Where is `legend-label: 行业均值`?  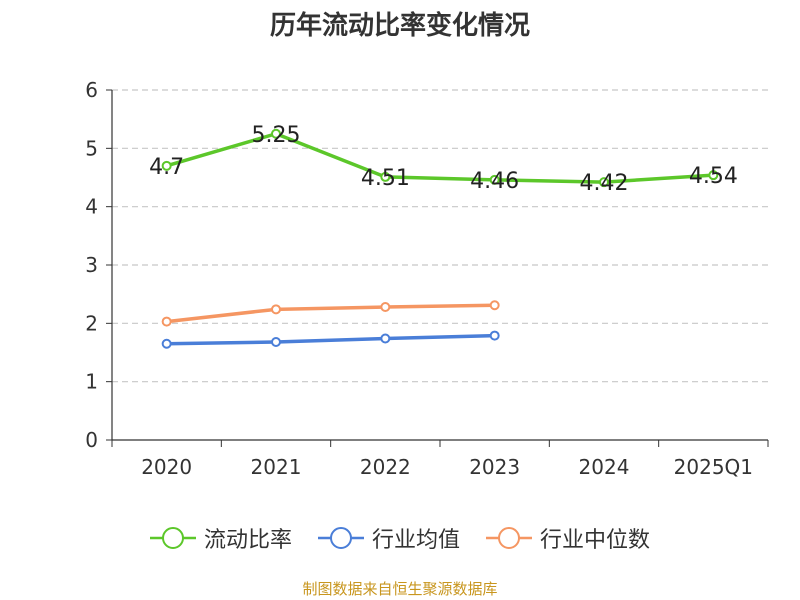
legend-label: 行业均值 is located at coordinates (415, 540).